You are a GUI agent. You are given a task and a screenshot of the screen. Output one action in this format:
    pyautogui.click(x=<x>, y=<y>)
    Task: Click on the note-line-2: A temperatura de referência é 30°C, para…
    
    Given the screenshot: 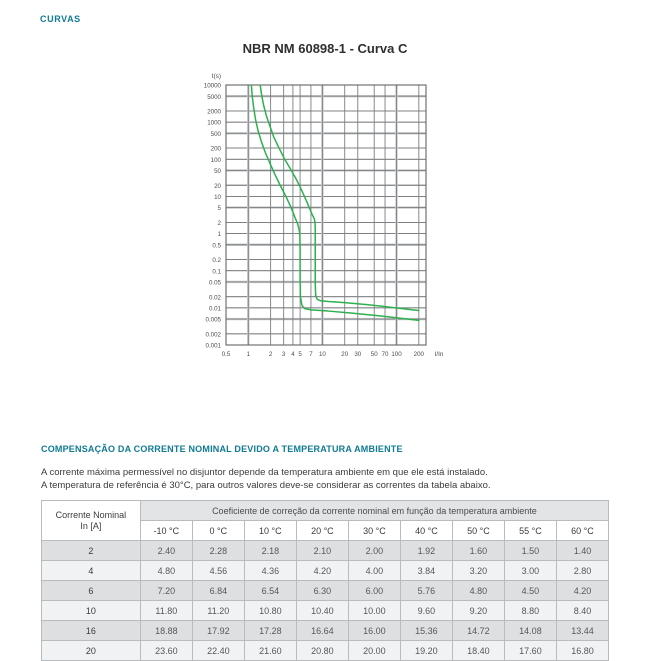 What is the action you would take?
    pyautogui.click(x=266, y=485)
    